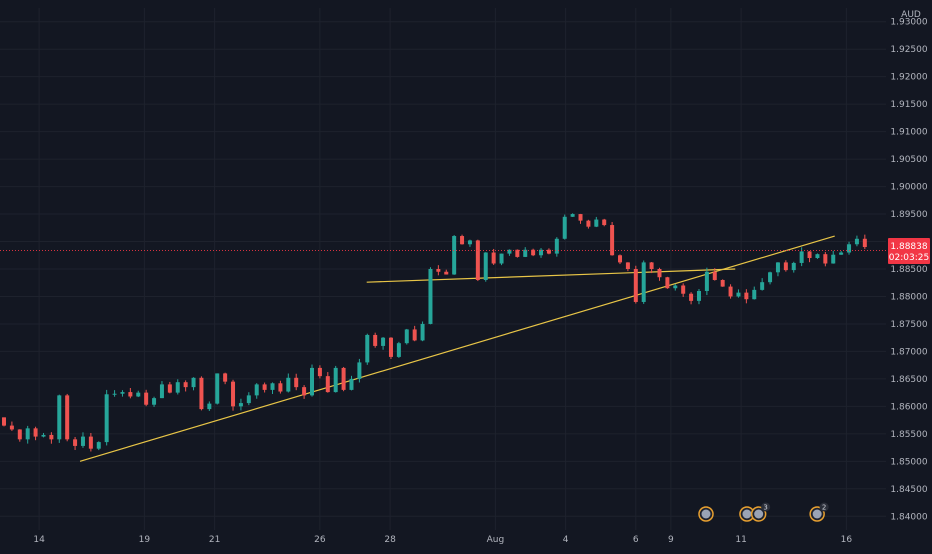 The height and width of the screenshot is (554, 932). Describe the element at coordinates (908, 435) in the screenshot. I see `price-tick-label: 1.85500` at that location.